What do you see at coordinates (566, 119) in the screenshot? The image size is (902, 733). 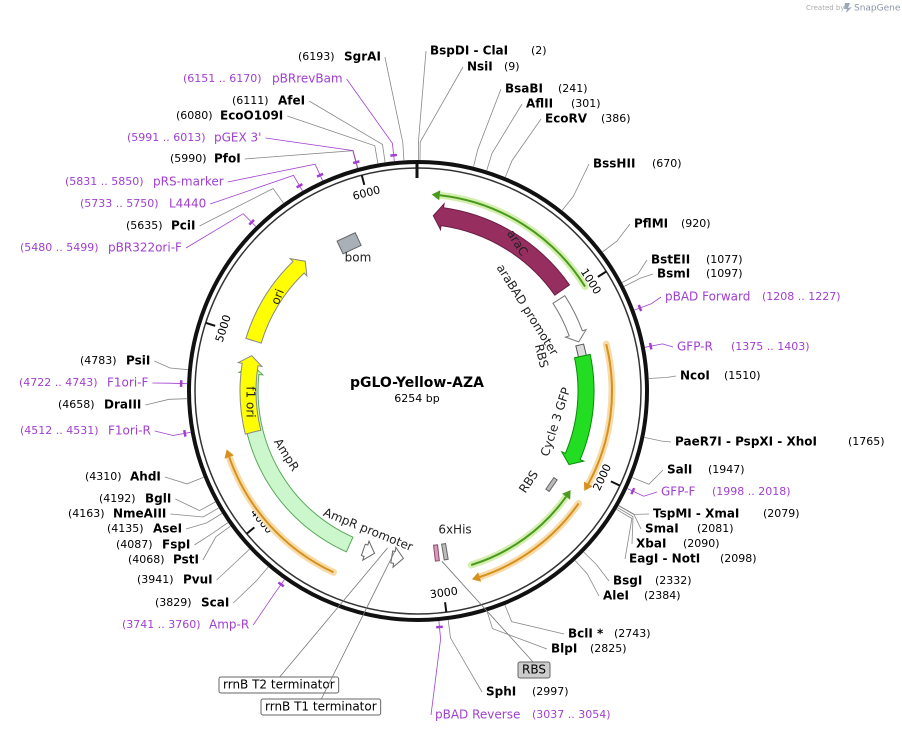 I see `enzyme-name: EcoRV` at bounding box center [566, 119].